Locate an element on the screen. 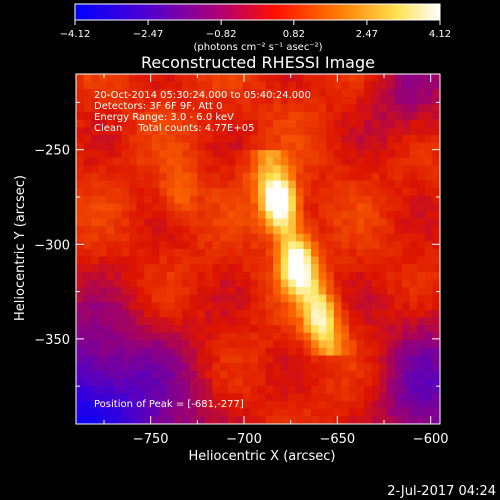 The image size is (500, 500). annotation-time-range: 20-Oct-2014 05:30:24.000 to 05:40:24.000 is located at coordinates (202, 95).